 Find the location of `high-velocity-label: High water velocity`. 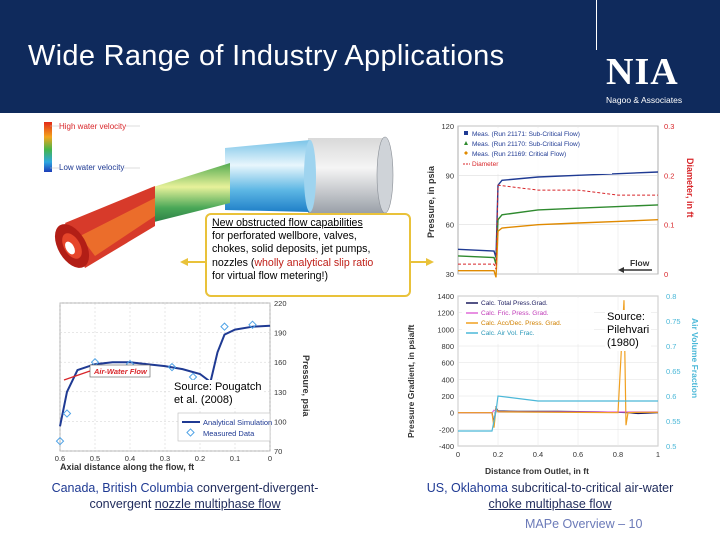

high-velocity-label: High water velocity is located at coordinates (93, 126).